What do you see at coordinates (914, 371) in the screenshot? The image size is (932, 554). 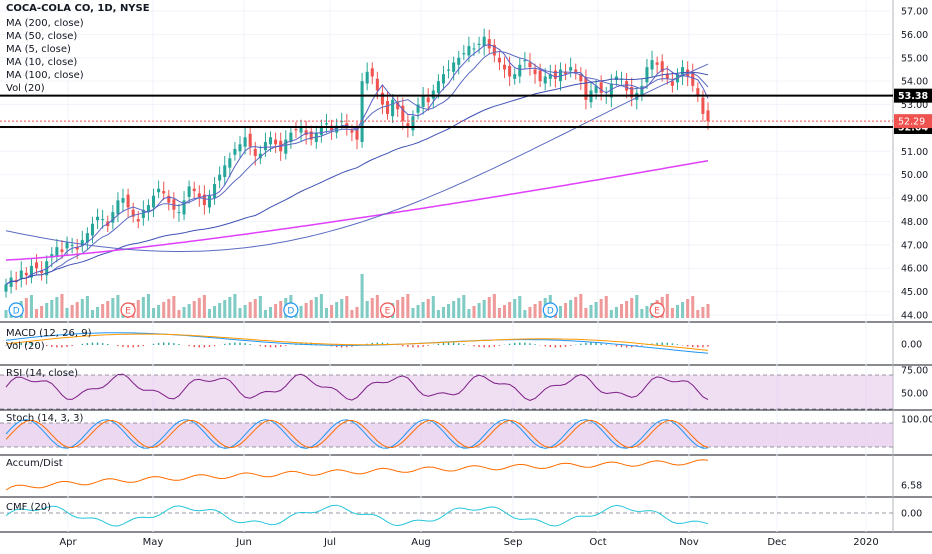 I see `indicator-tick-label: 75.00` at bounding box center [914, 371].